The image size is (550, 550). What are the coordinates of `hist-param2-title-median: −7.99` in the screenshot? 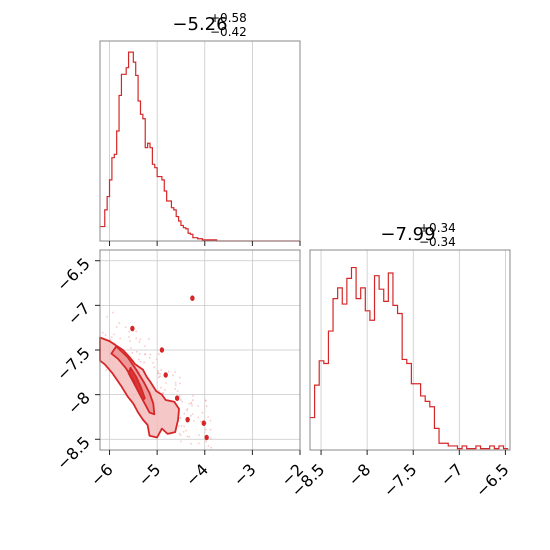 It's located at (407, 234).